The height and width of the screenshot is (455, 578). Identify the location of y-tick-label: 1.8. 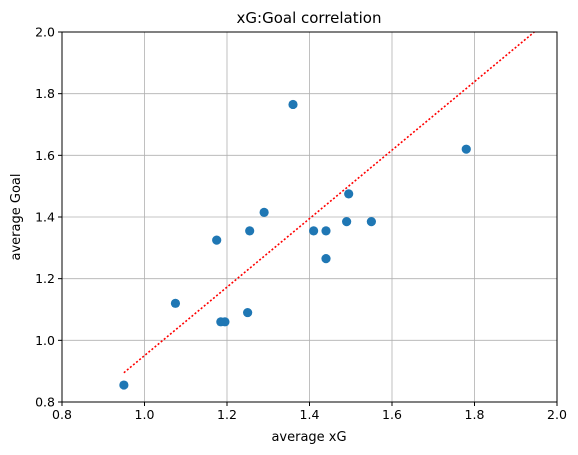
(45, 93).